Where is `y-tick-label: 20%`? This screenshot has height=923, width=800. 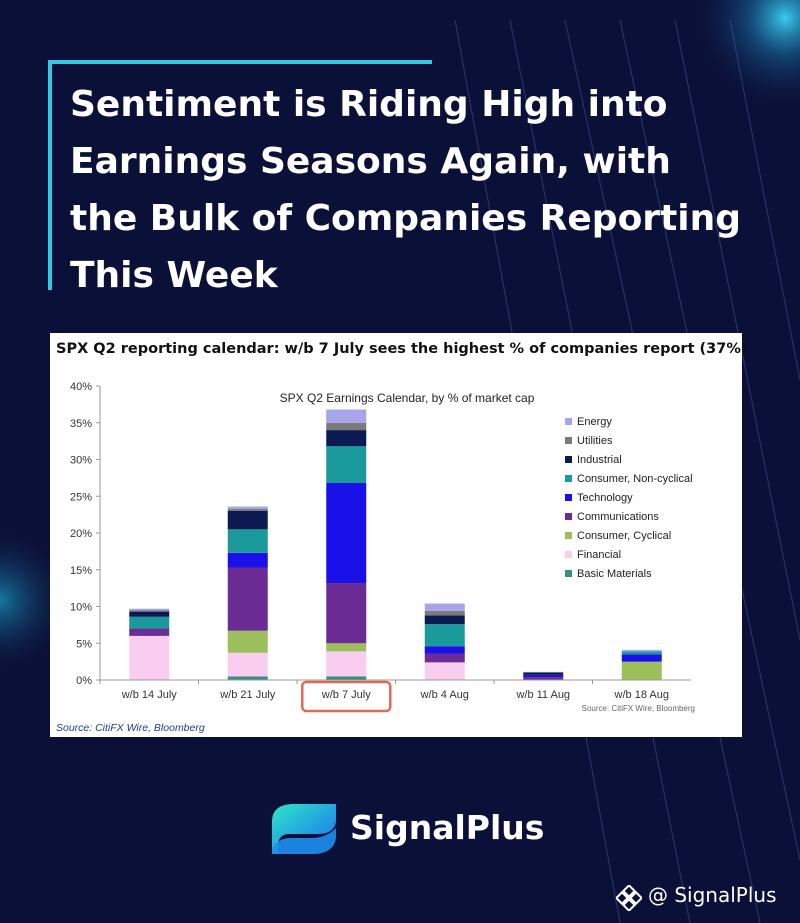 y-tick-label: 20% is located at coordinates (81, 534).